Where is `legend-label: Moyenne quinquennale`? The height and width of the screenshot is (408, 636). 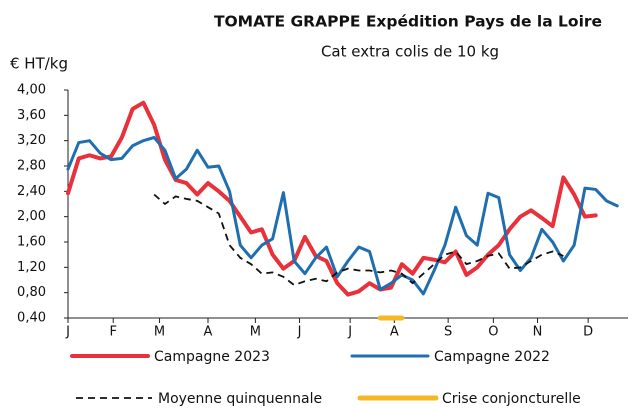
legend-label: Moyenne quinquennale is located at coordinates (240, 399).